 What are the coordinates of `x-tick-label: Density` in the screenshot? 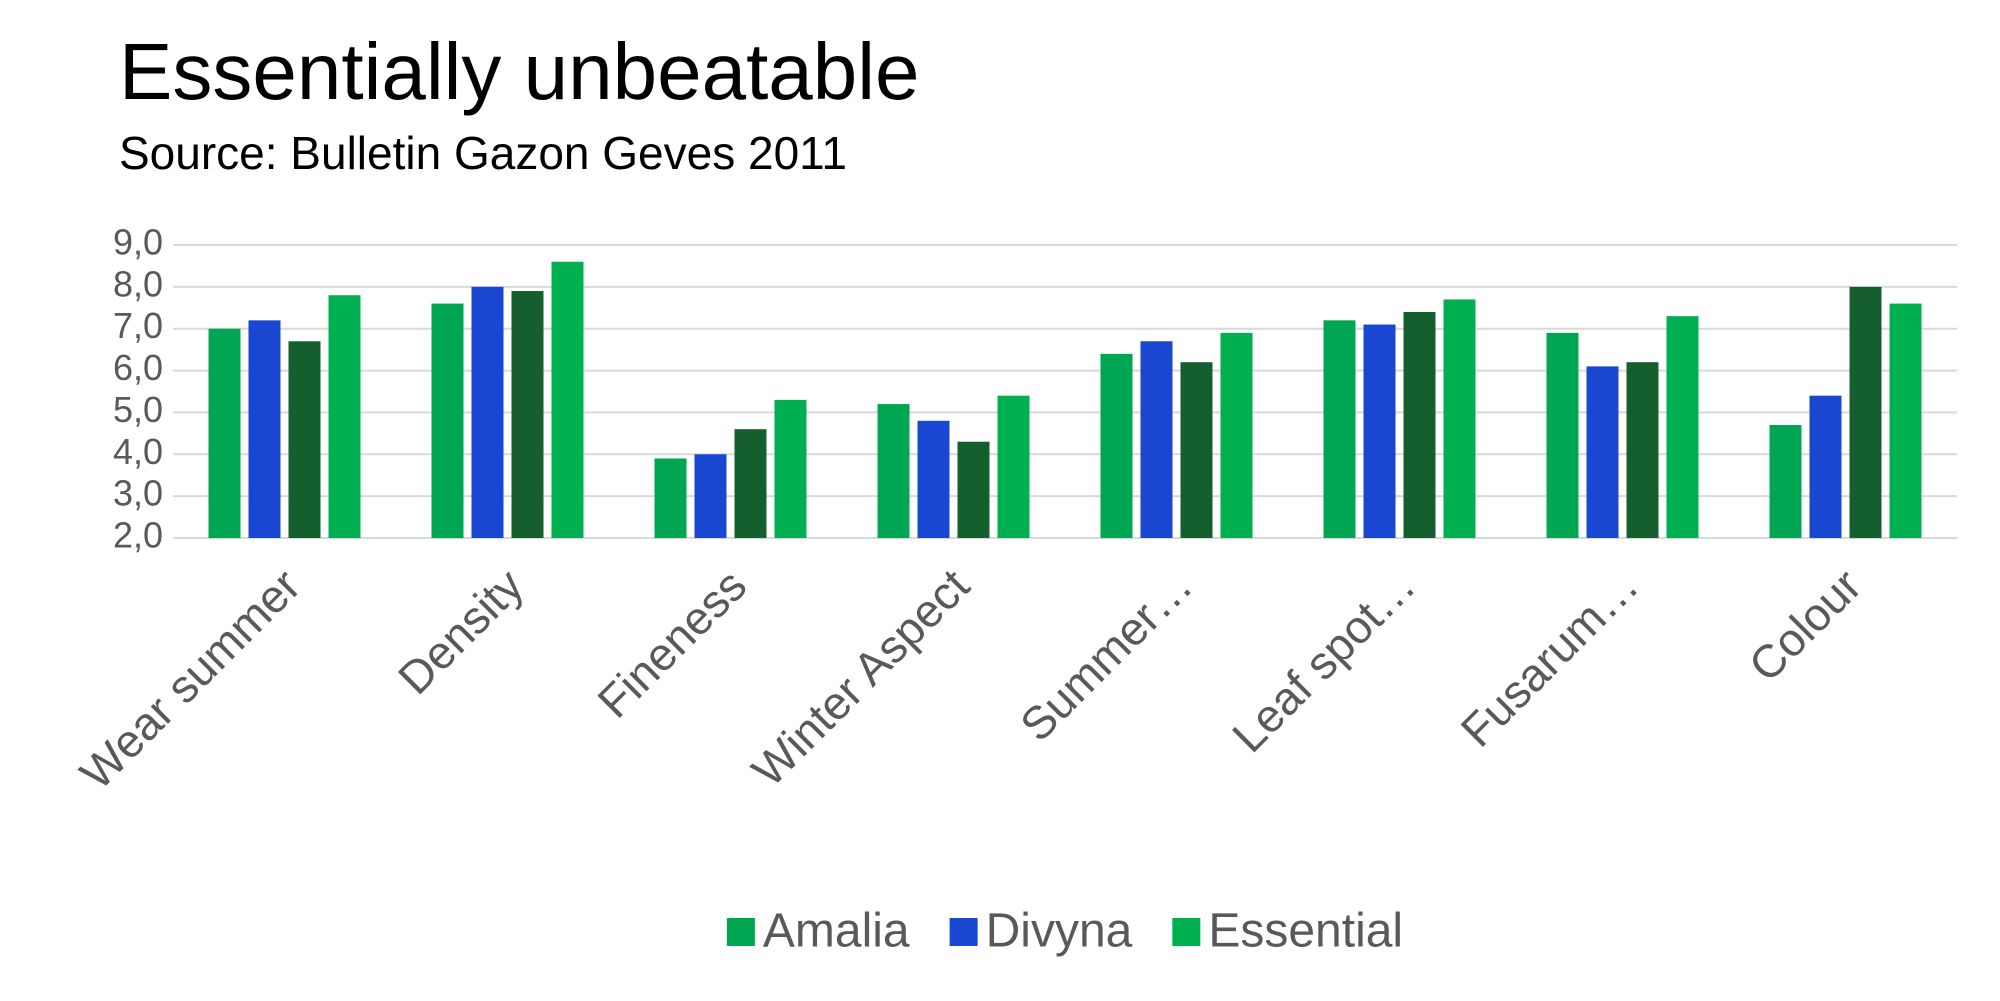 It's located at (460, 631).